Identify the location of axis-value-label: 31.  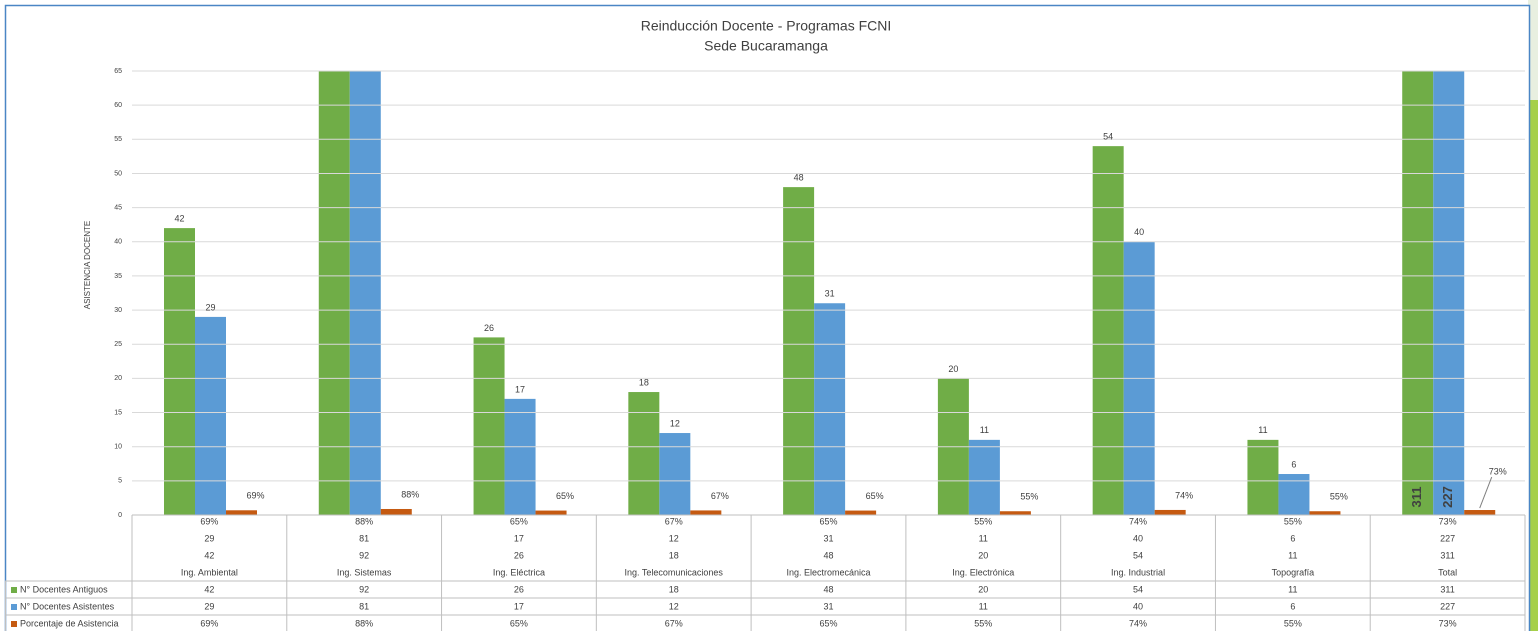
(828, 538).